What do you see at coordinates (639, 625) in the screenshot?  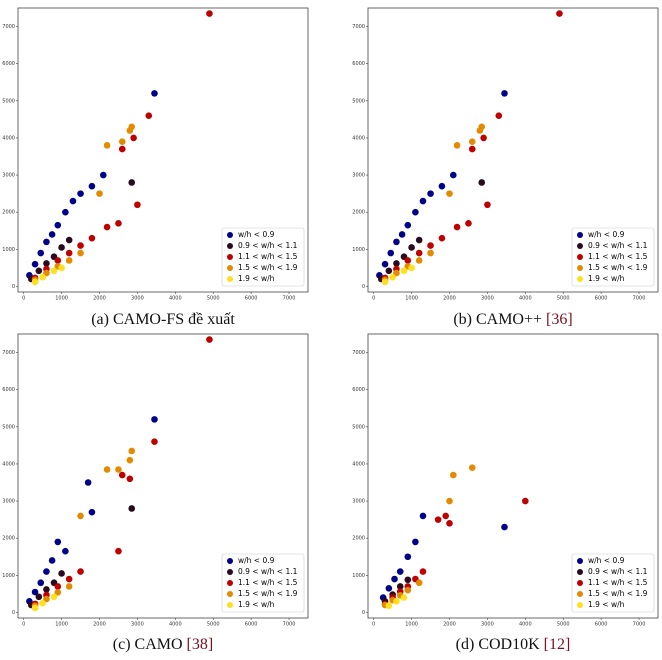 I see `x-tick-label: 7000` at bounding box center [639, 625].